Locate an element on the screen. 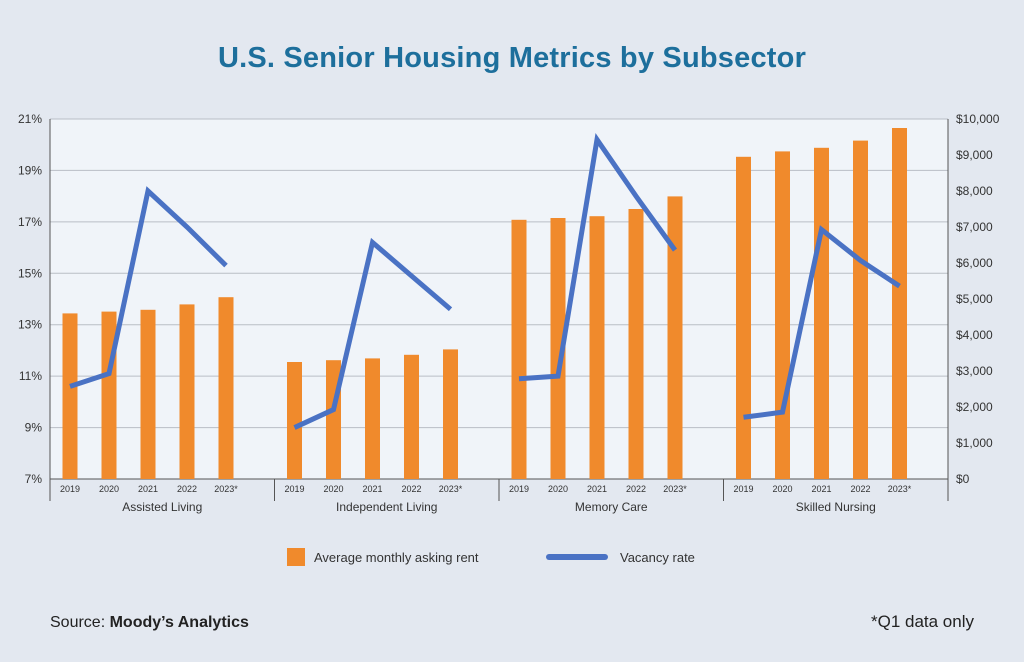  right-axis-tick-label: $1,000 is located at coordinates (974, 443).